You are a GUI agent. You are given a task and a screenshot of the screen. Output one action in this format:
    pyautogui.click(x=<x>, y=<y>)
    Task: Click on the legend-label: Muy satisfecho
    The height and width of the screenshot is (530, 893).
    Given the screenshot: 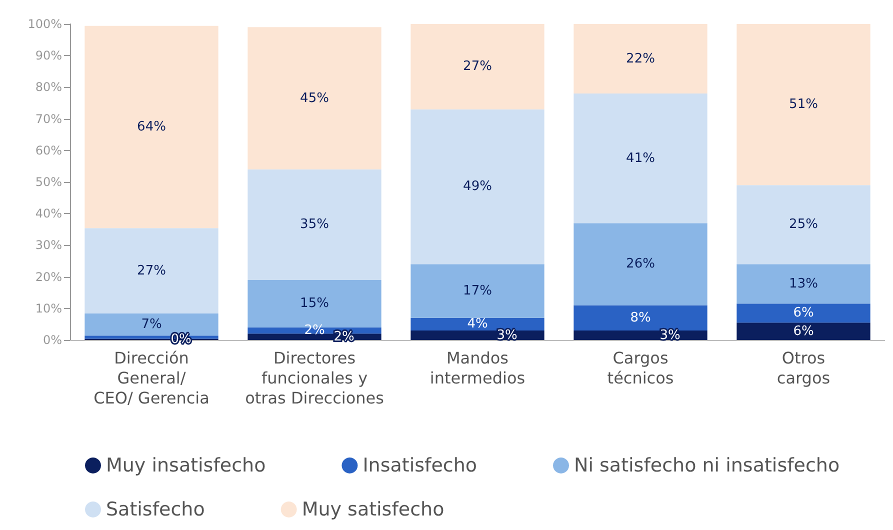 What is the action you would take?
    pyautogui.click(x=373, y=509)
    